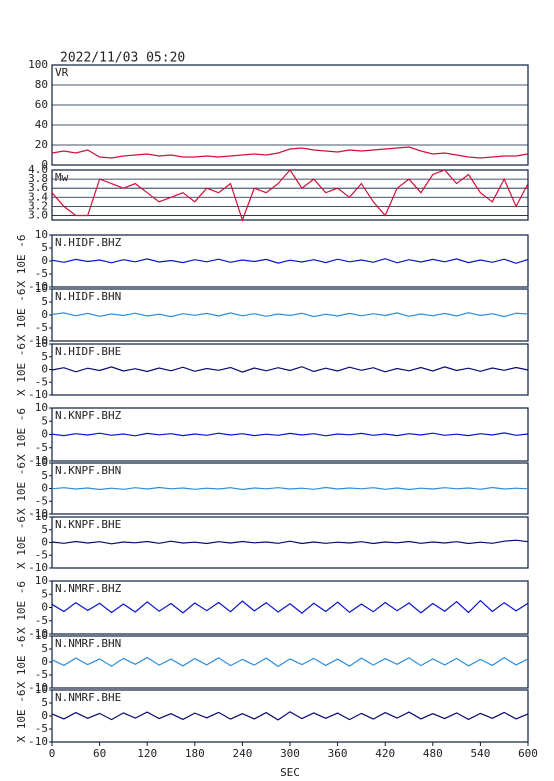  What do you see at coordinates (99, 753) in the screenshot?
I see `x-tick-label: 60` at bounding box center [99, 753].